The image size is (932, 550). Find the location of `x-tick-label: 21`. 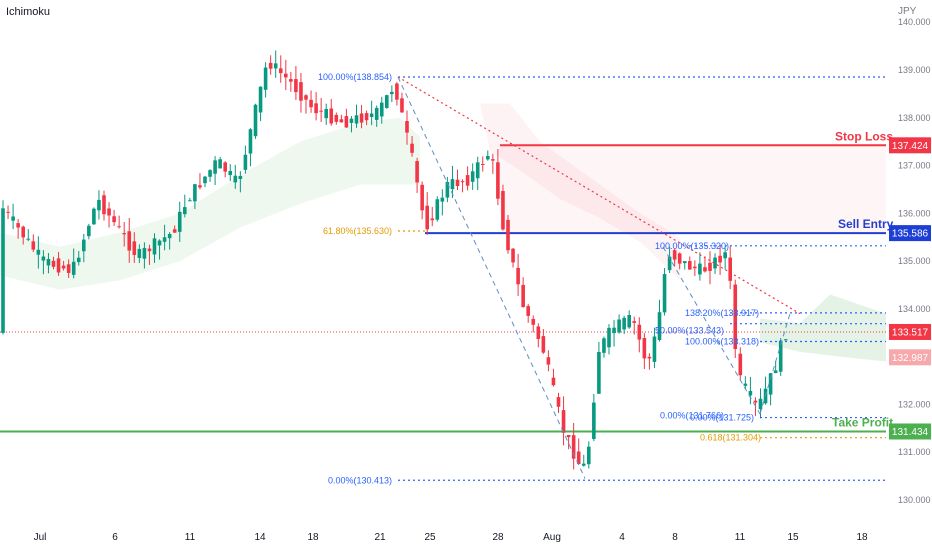

x-tick-label: 21 is located at coordinates (380, 537).